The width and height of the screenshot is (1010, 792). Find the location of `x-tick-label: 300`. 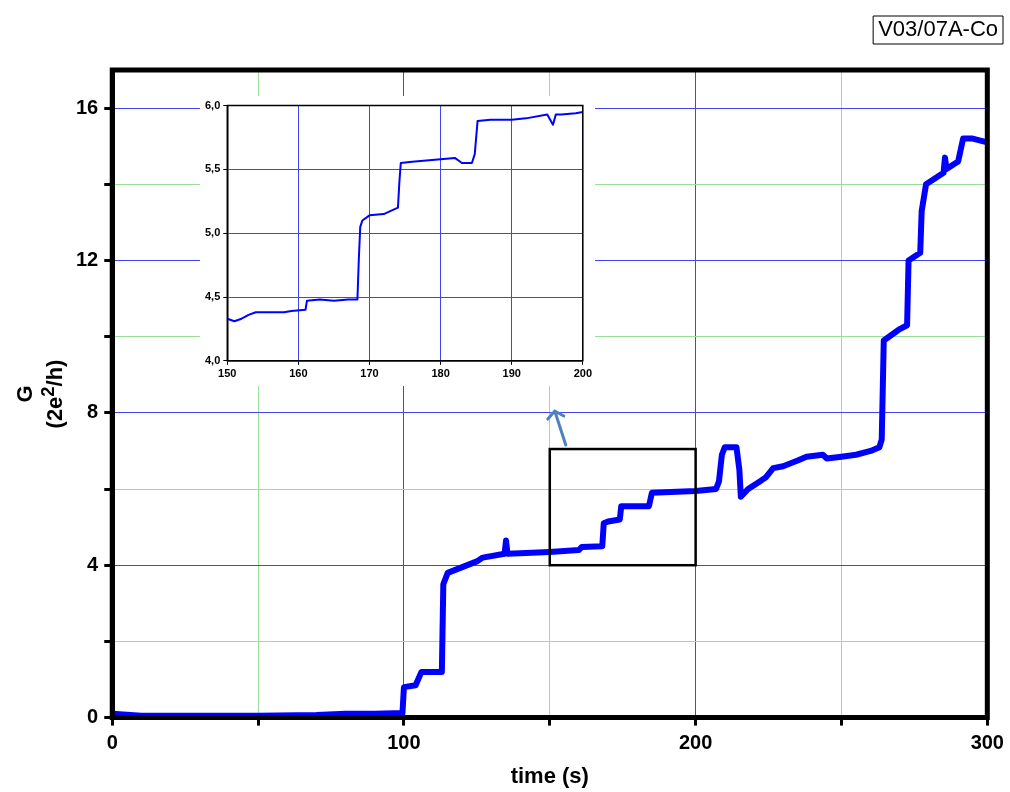

x-tick-label: 300 is located at coordinates (987, 742).